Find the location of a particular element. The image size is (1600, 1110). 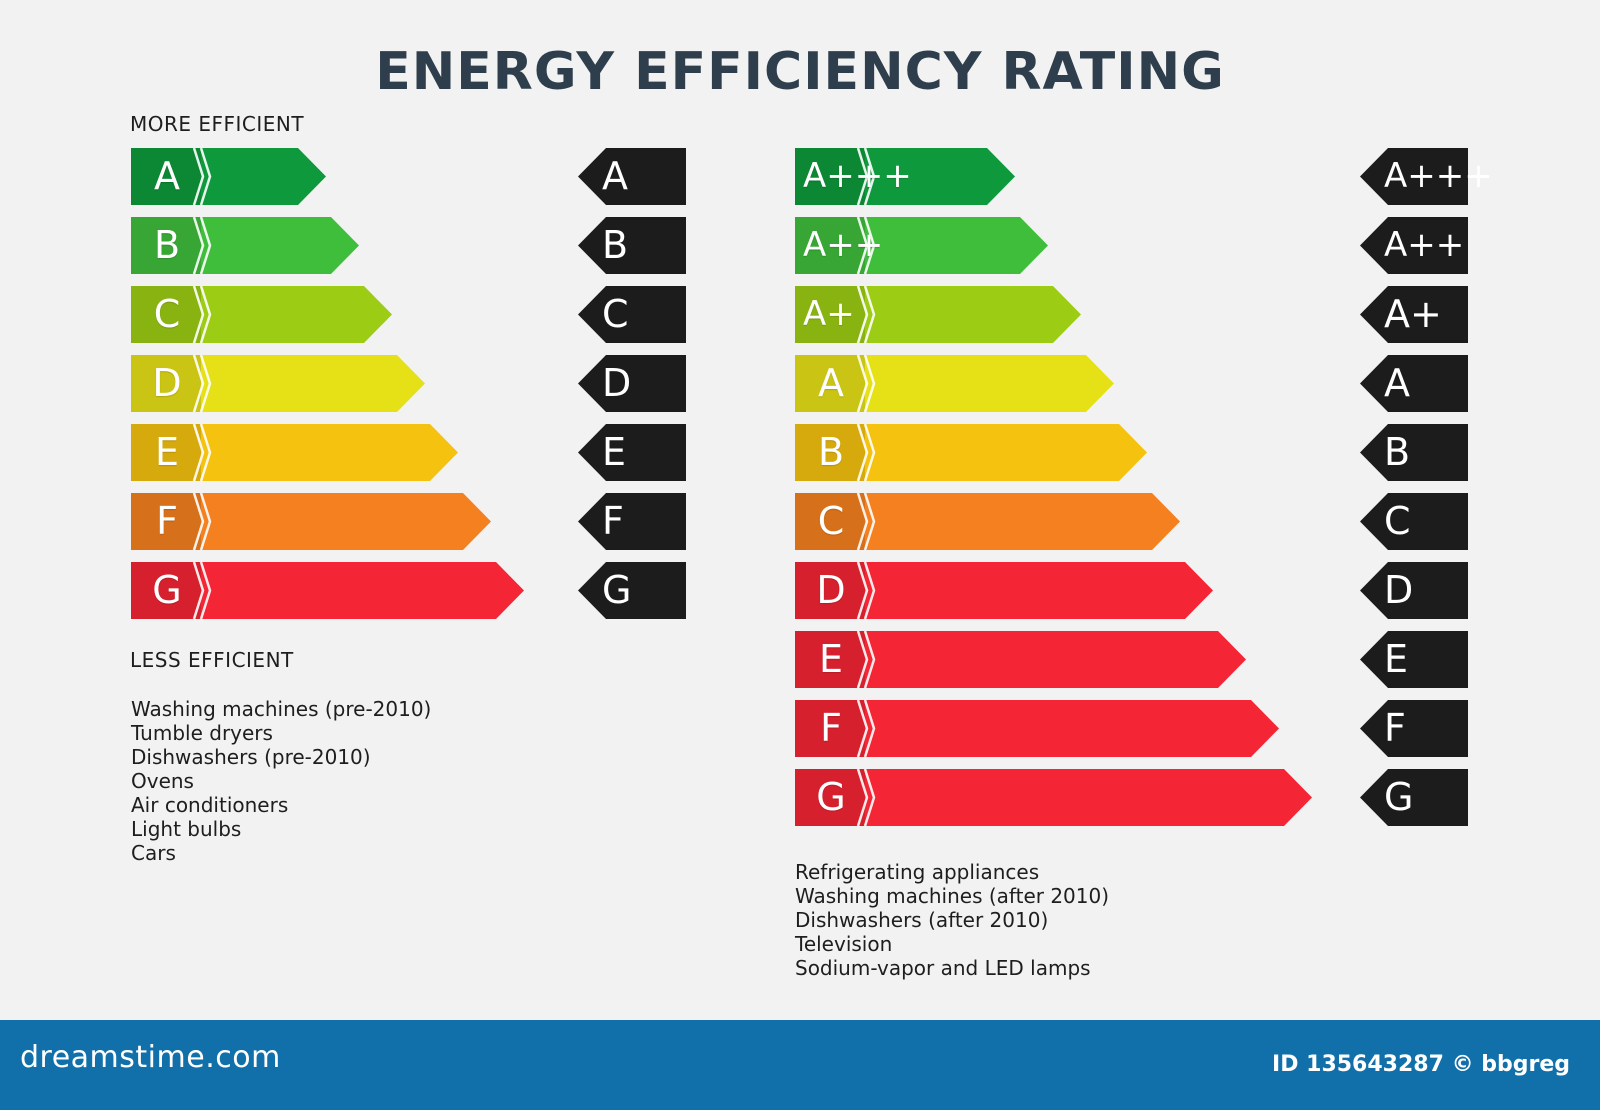

application-item: Air conditioners is located at coordinates (210, 805).